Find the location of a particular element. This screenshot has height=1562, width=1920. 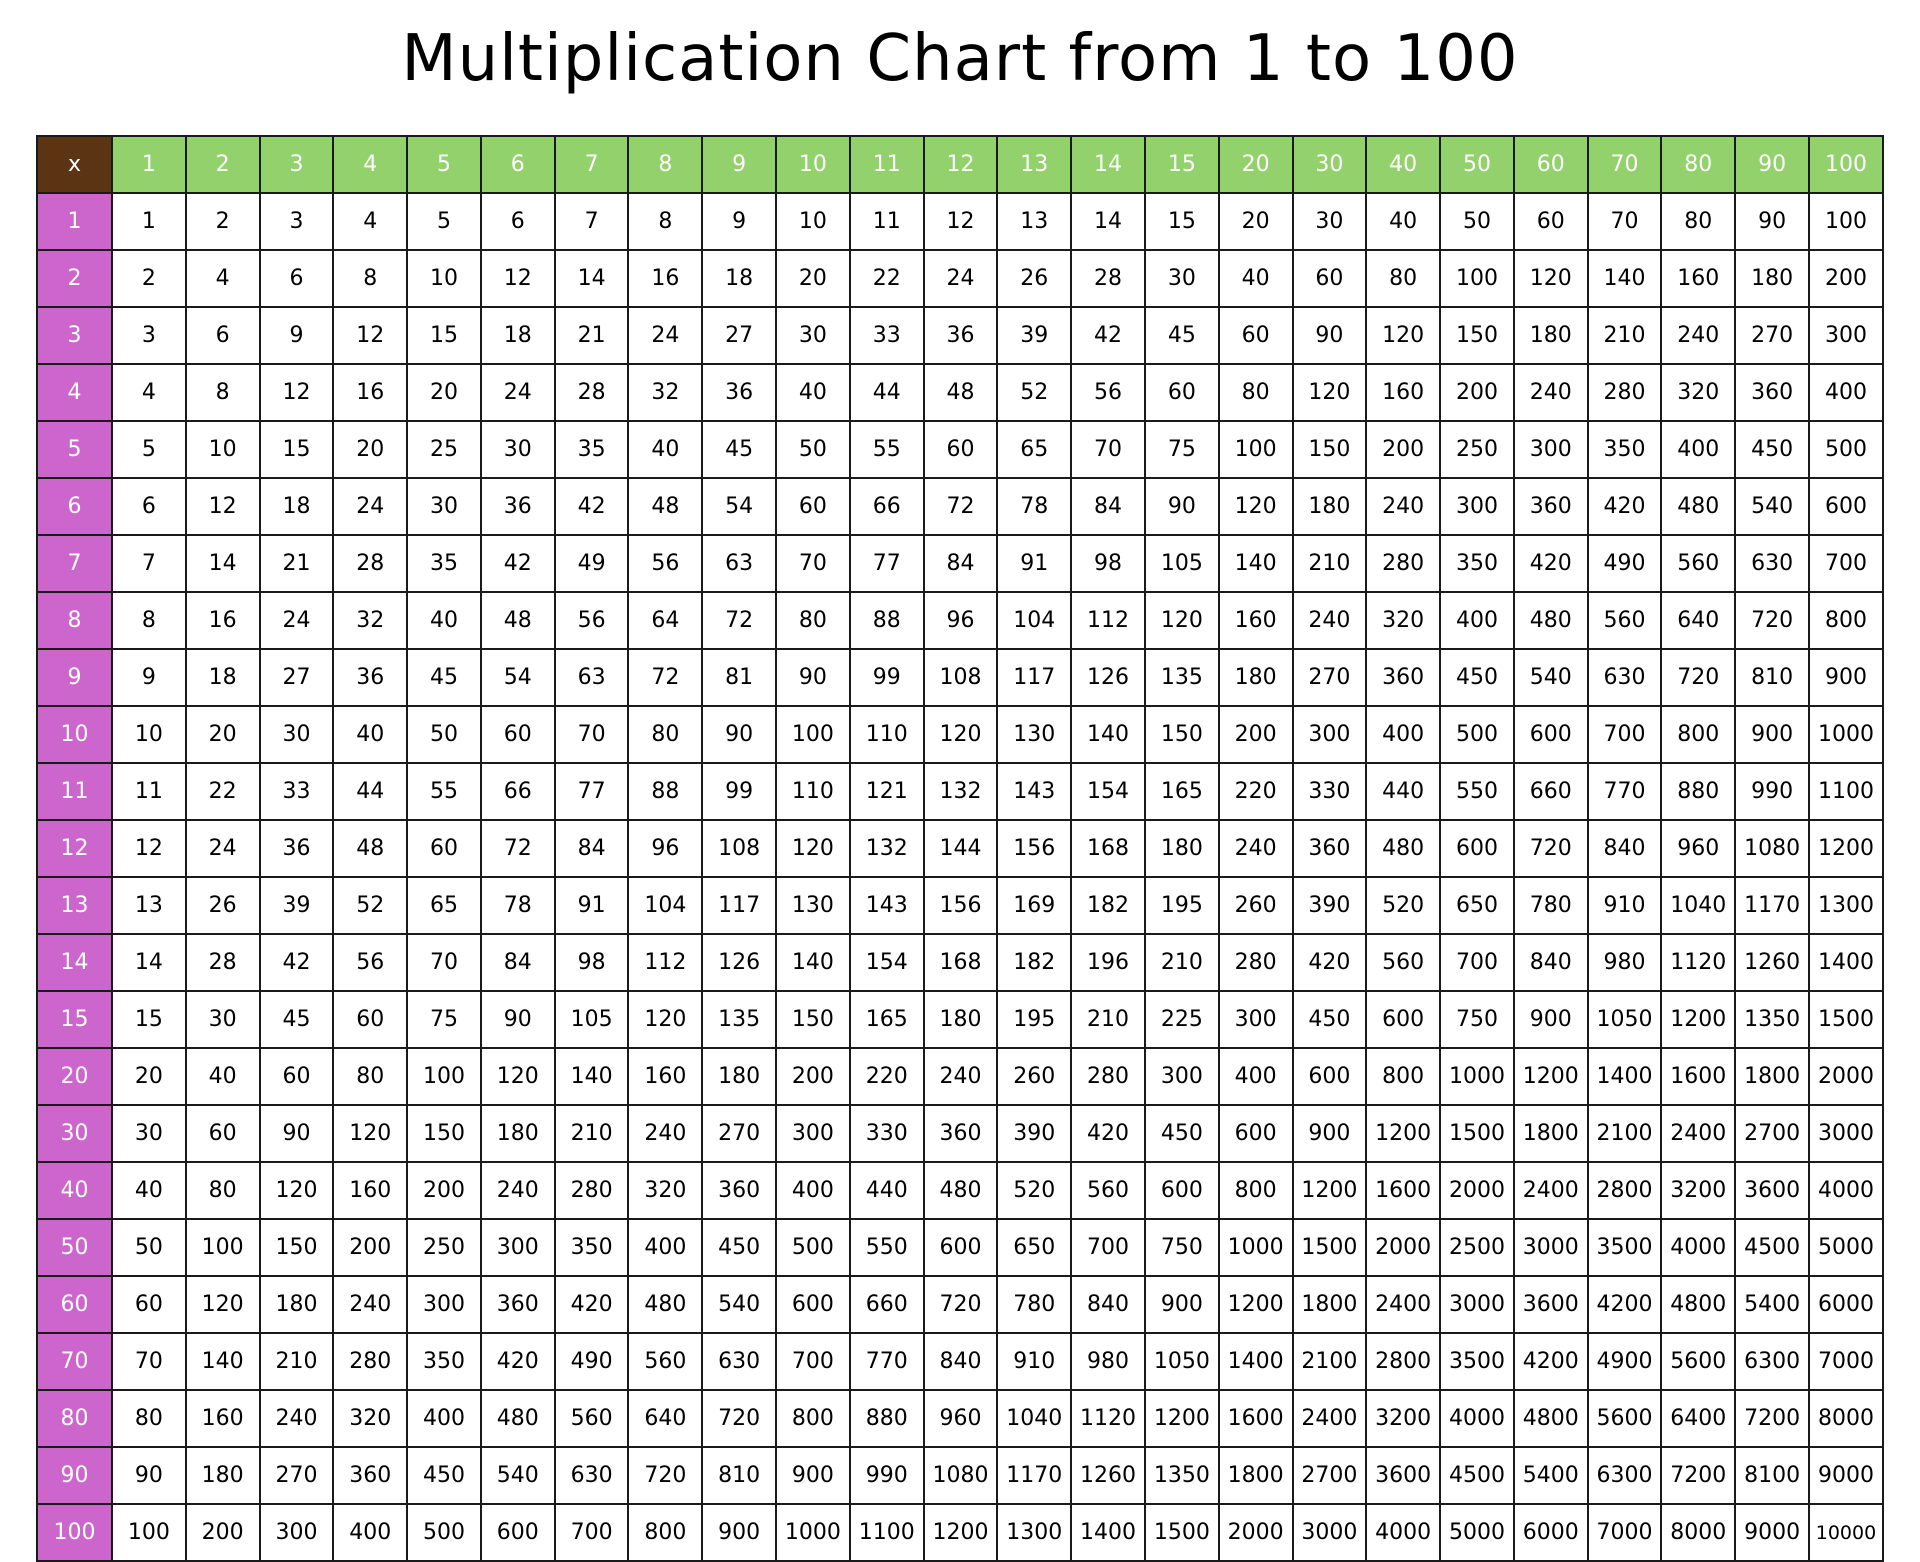

product-cell: 150 is located at coordinates (1477, 335).